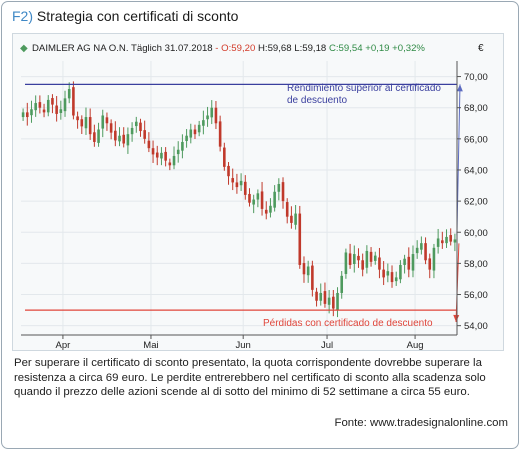  Describe the element at coordinates (476, 233) in the screenshot. I see `y-tick-label: 60,00` at that location.